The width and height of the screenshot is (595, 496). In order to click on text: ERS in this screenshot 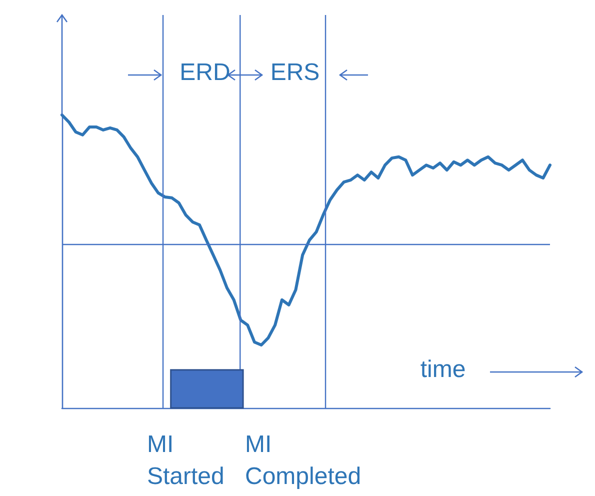, I will do `click(295, 72)`.